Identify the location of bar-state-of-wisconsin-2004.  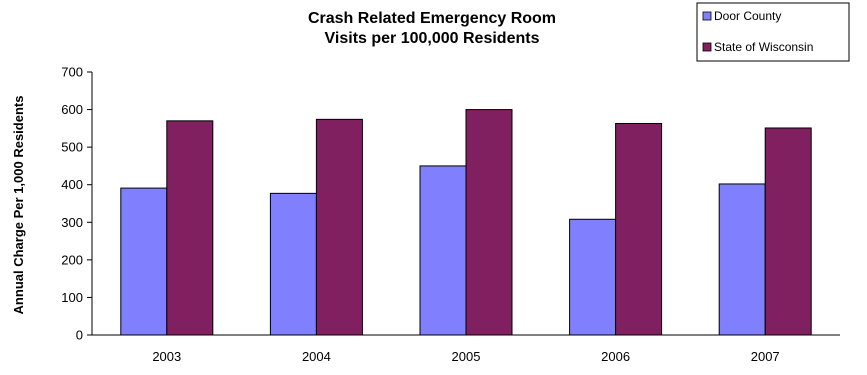
(339, 227).